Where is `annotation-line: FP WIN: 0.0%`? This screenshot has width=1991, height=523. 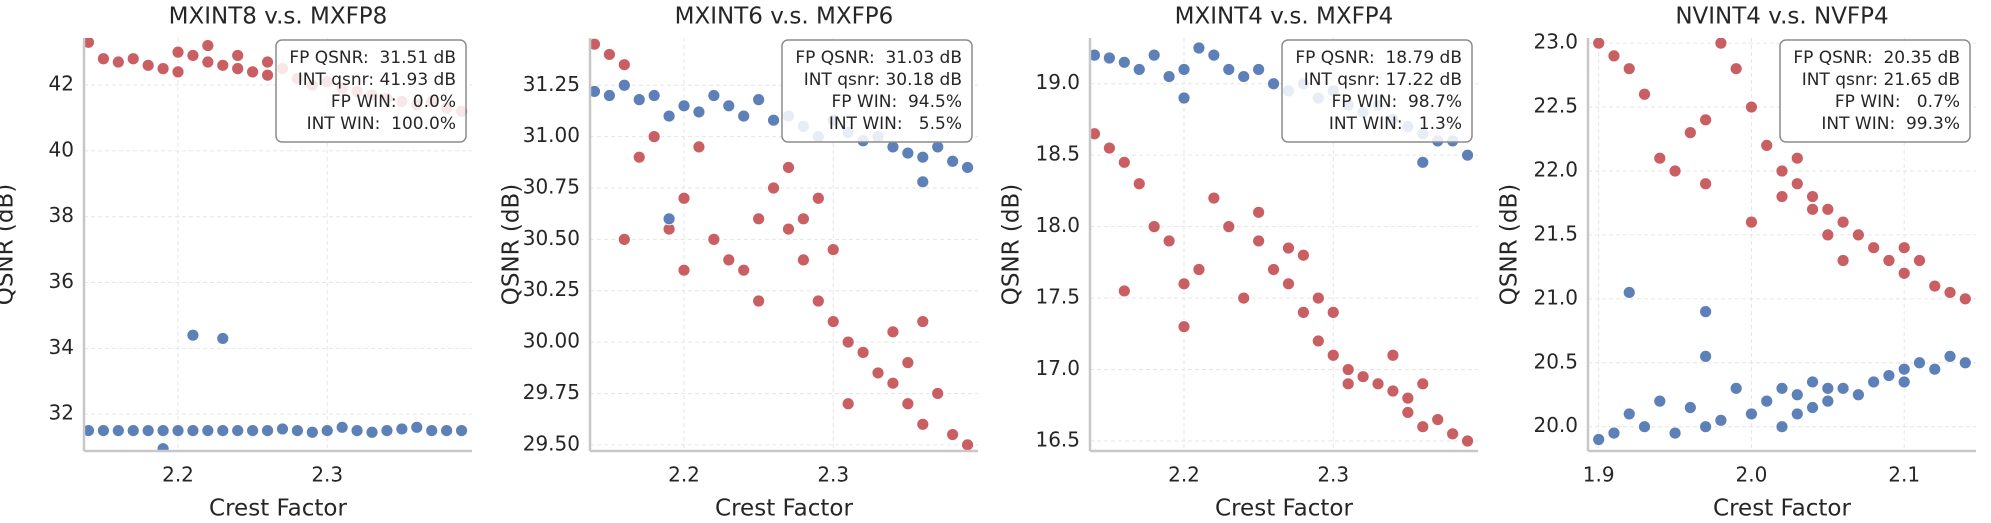
annotation-line: FP WIN: 0.0% is located at coordinates (393, 102).